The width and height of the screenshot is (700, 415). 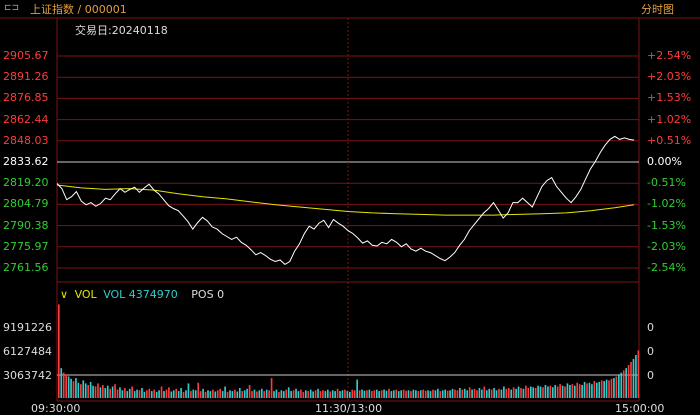 What do you see at coordinates (640, 408) in the screenshot?
I see `time-tick-close: 15:00:00` at bounding box center [640, 408].